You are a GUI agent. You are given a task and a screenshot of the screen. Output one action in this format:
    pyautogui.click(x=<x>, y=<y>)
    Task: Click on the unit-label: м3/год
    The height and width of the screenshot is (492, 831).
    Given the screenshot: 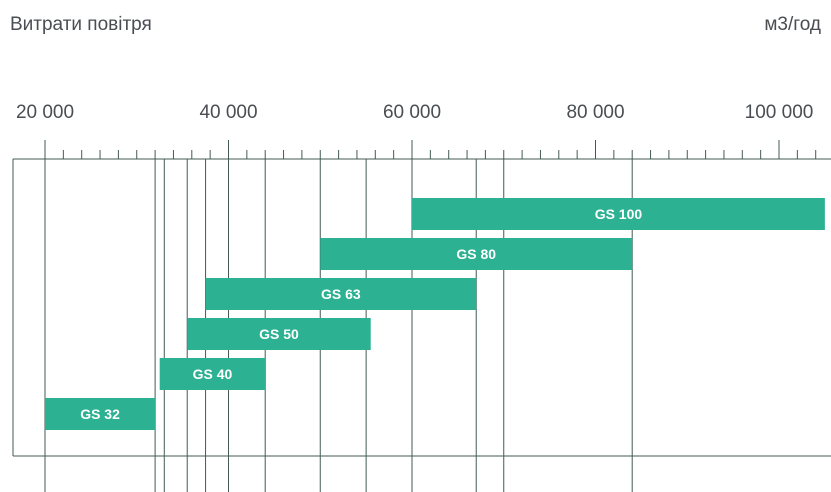 What is the action you would take?
    pyautogui.click(x=792, y=24)
    